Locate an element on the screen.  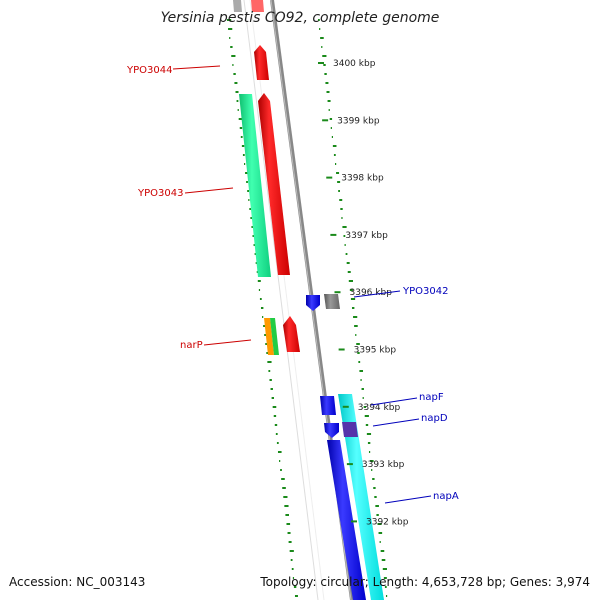
gc-ring-right is located at coordinates (353, 308).